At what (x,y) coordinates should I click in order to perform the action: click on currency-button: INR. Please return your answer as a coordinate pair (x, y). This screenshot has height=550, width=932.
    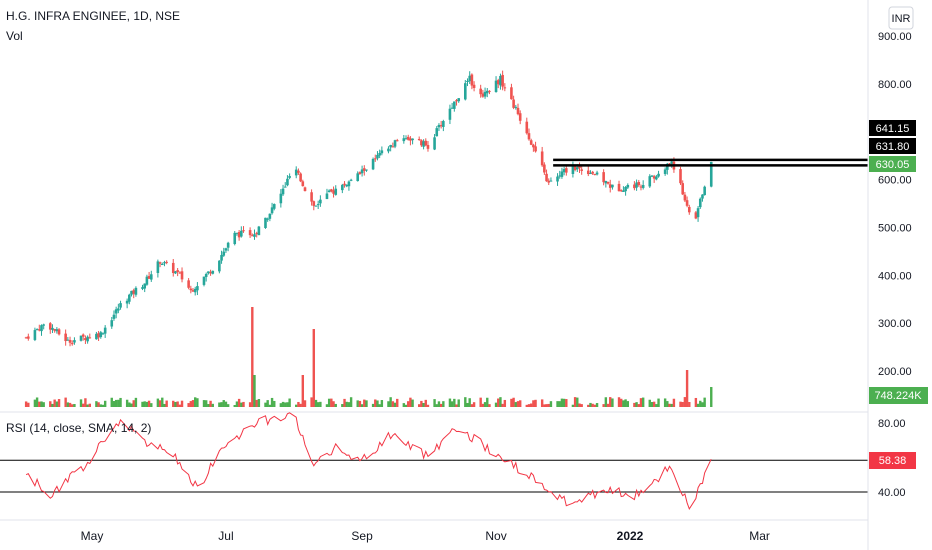
    Looking at the image, I should click on (901, 18).